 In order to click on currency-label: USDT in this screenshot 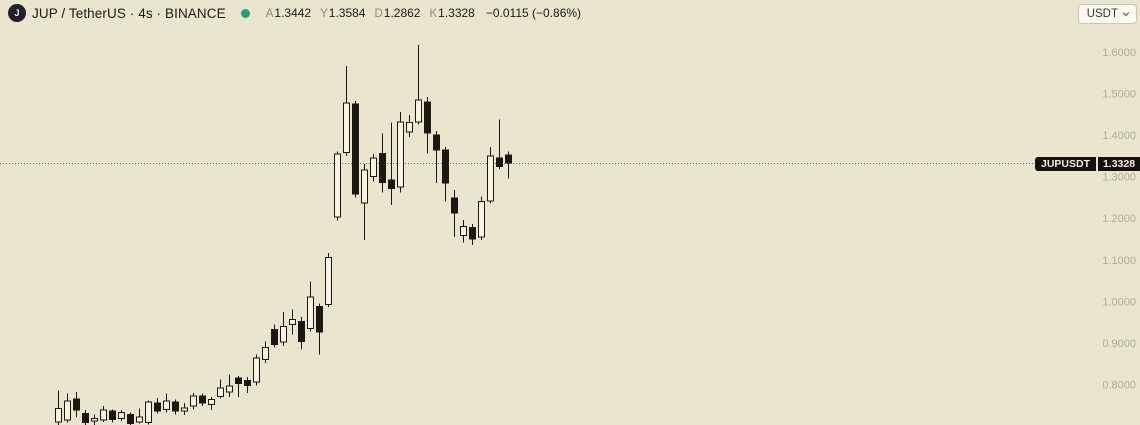, I will do `click(1102, 14)`.